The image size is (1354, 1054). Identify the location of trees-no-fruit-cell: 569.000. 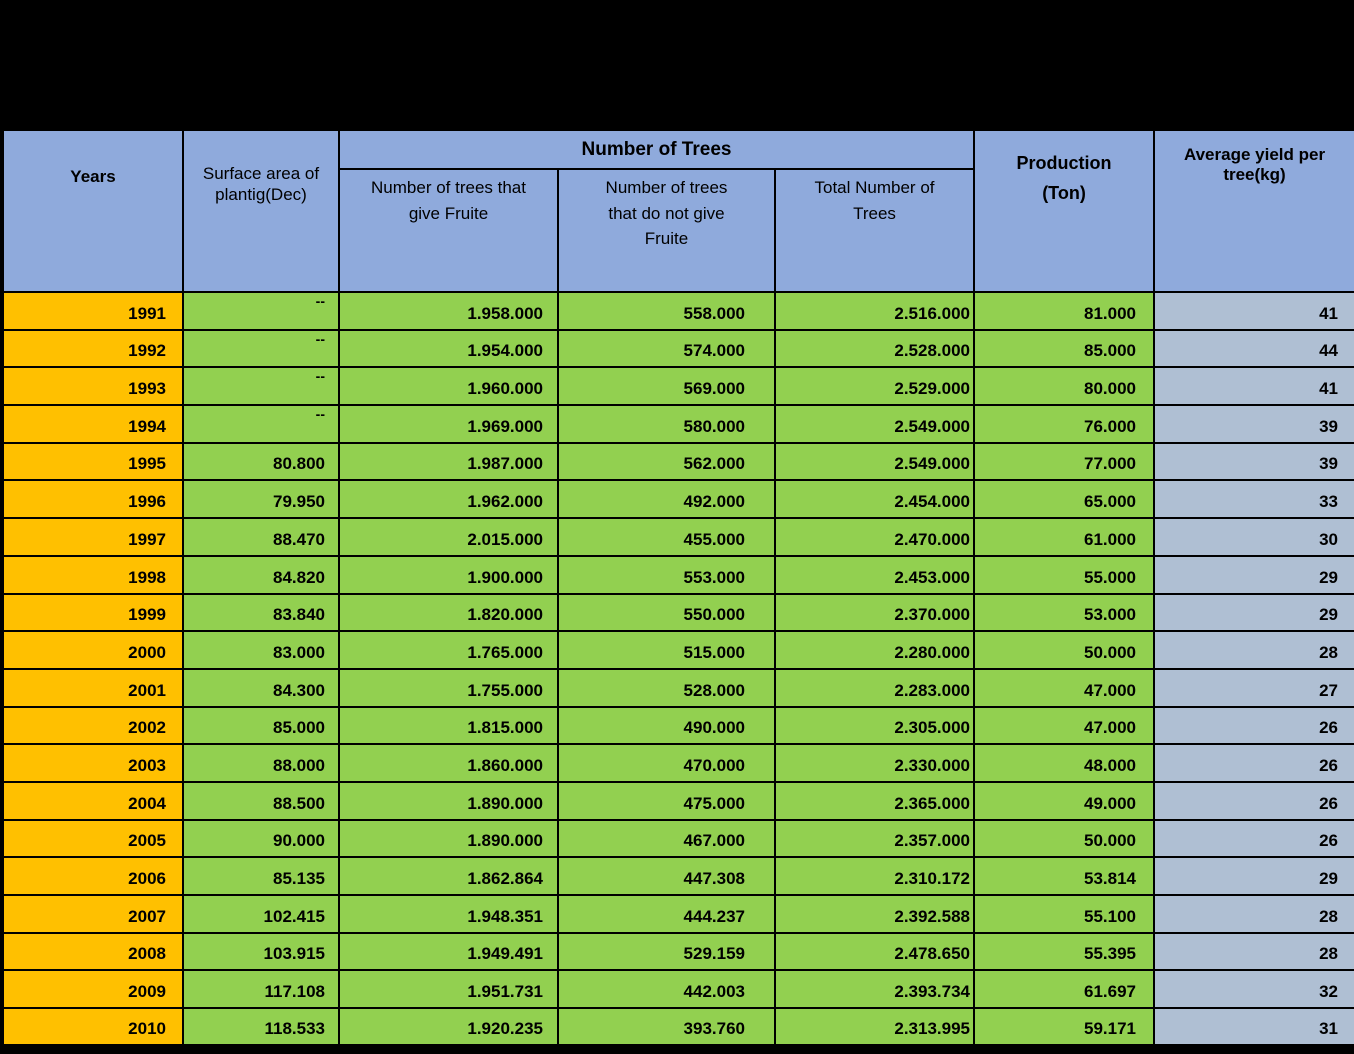
(666, 386).